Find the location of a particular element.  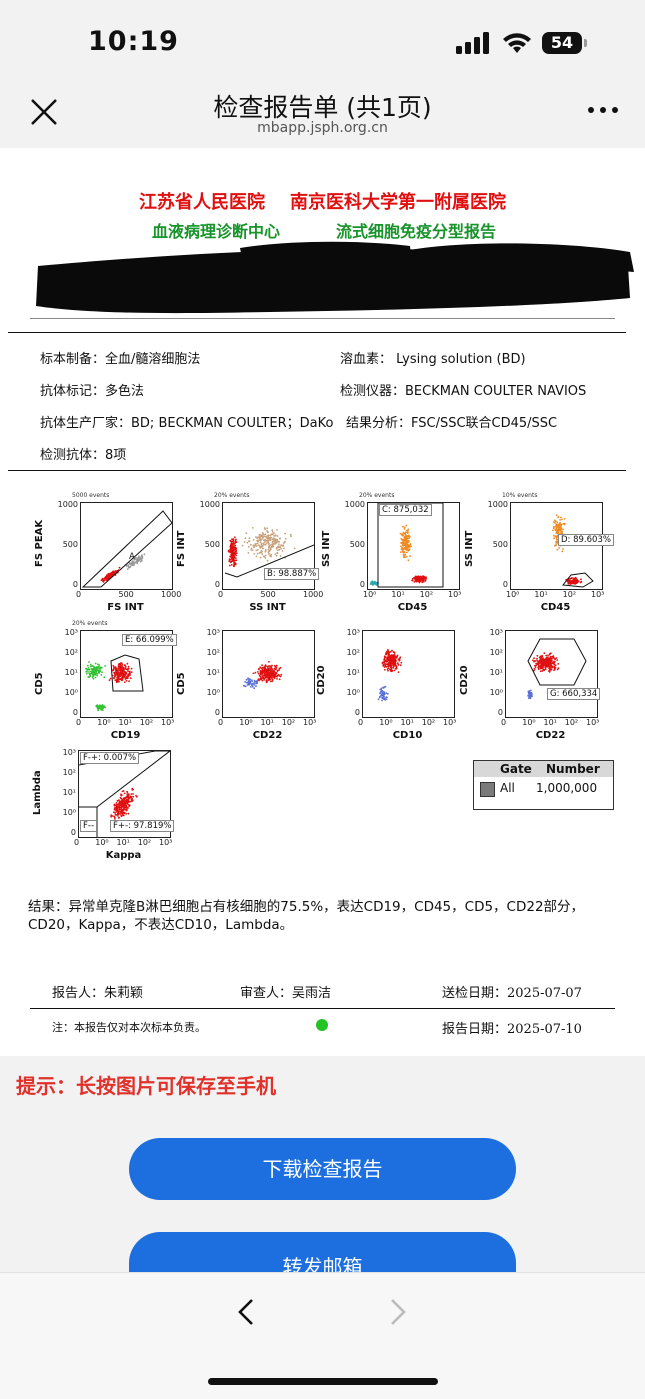

close-icon is located at coordinates (44, 112).